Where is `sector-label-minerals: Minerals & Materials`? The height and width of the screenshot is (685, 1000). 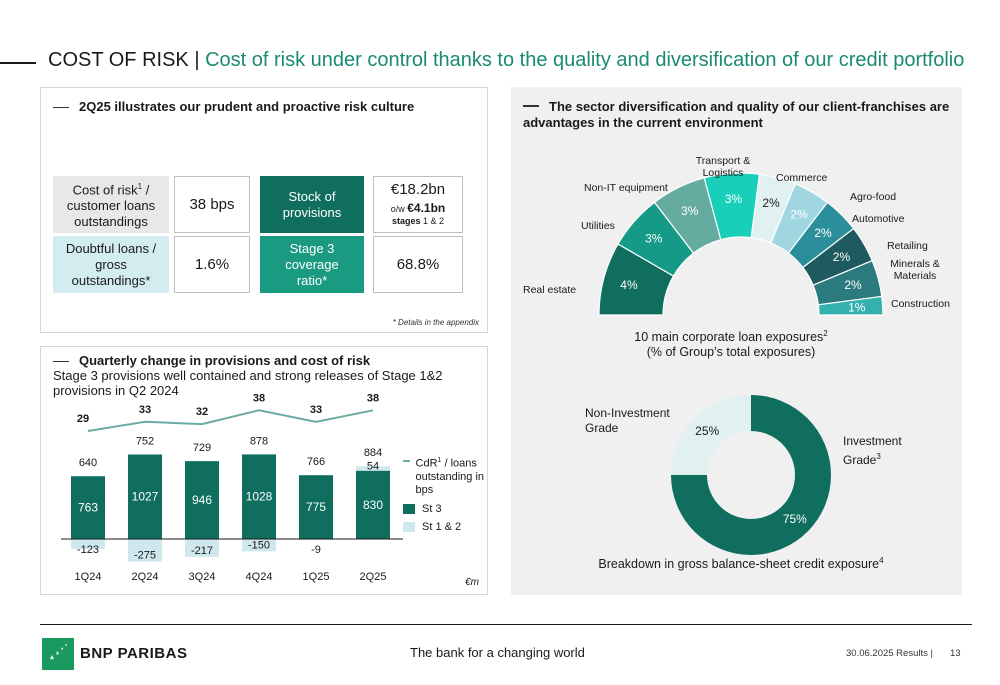 sector-label-minerals: Minerals & Materials is located at coordinates (915, 270).